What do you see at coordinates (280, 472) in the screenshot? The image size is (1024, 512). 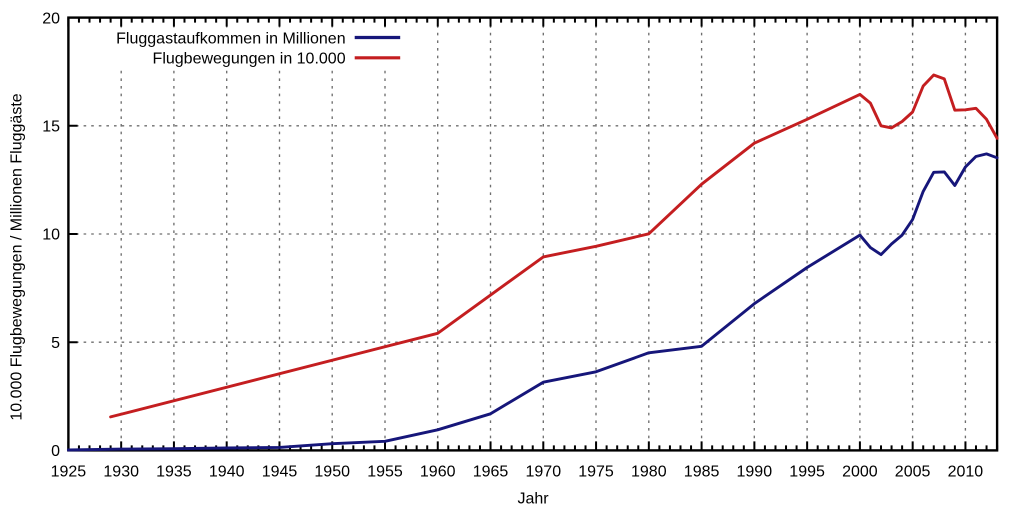 I see `svg-text: 1945` at bounding box center [280, 472].